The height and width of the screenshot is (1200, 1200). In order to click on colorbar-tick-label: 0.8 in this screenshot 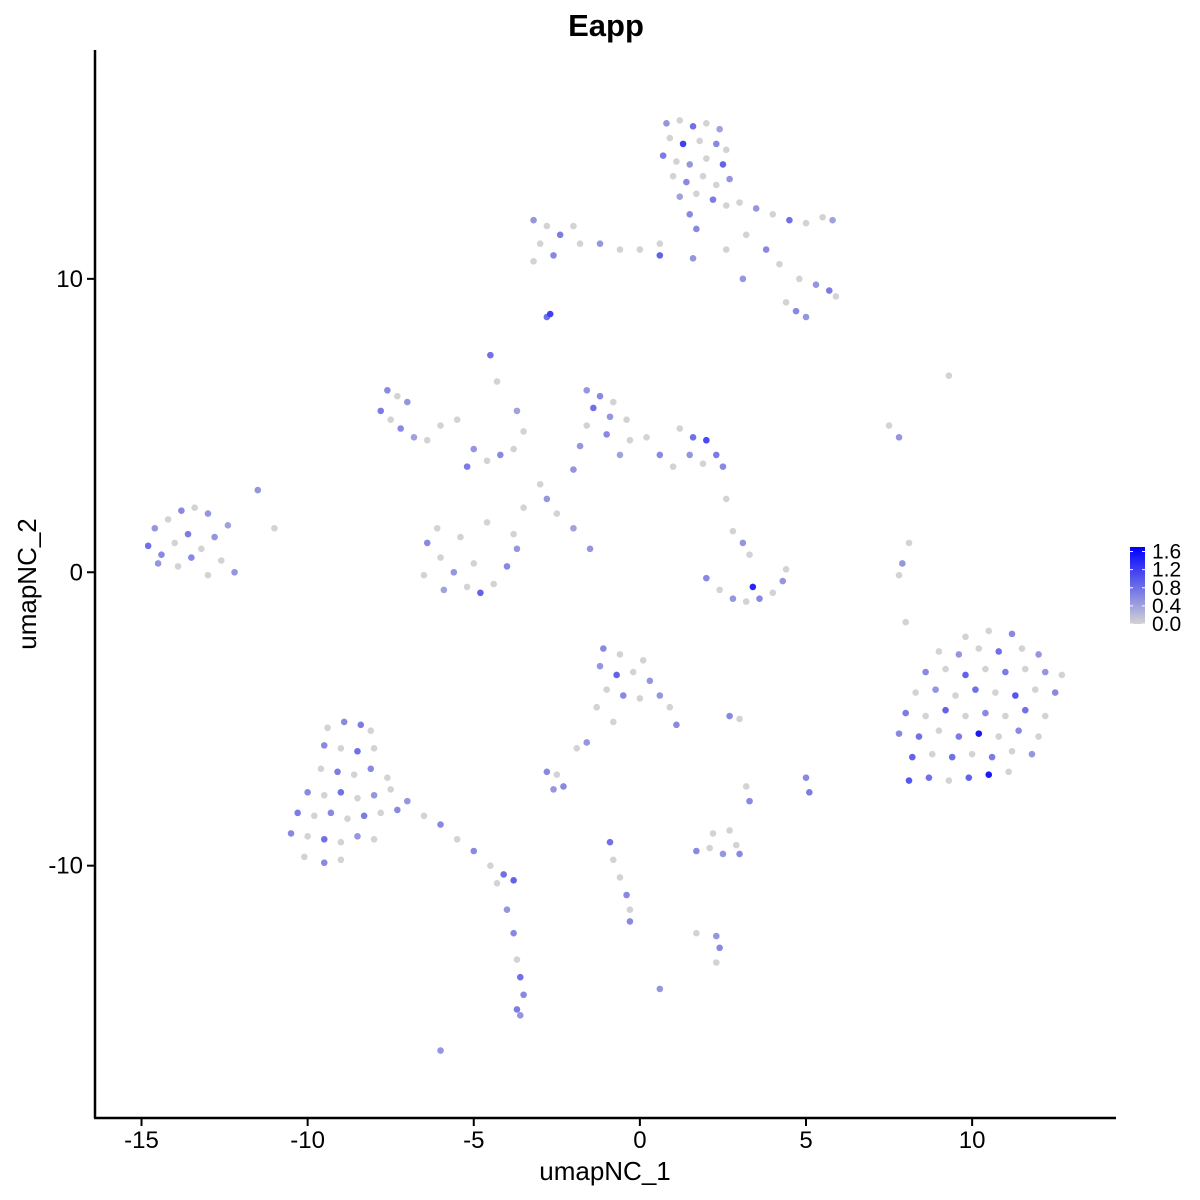, I will do `click(1166, 588)`.